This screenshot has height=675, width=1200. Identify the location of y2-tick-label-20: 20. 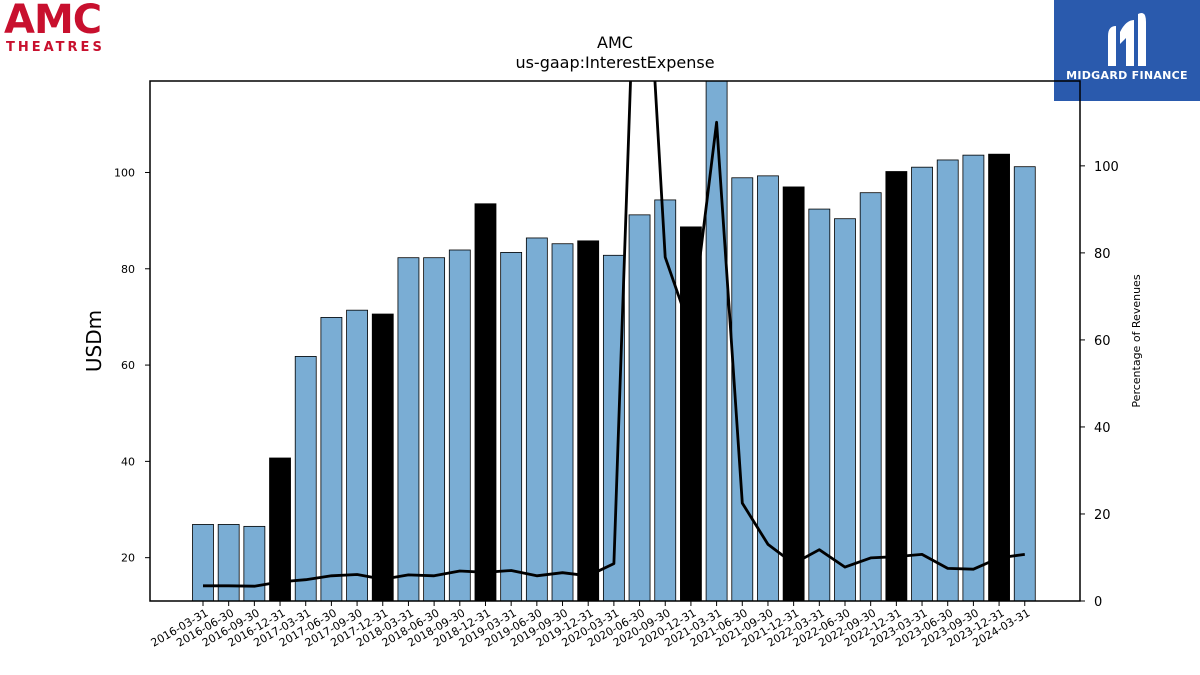
(1102, 515).